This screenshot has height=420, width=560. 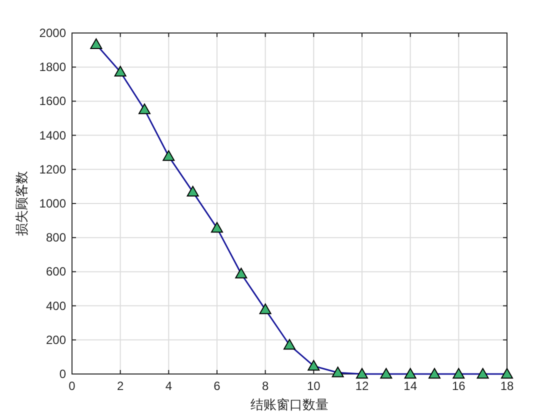 What do you see at coordinates (168, 386) in the screenshot?
I see `x-tick-label: 4` at bounding box center [168, 386].